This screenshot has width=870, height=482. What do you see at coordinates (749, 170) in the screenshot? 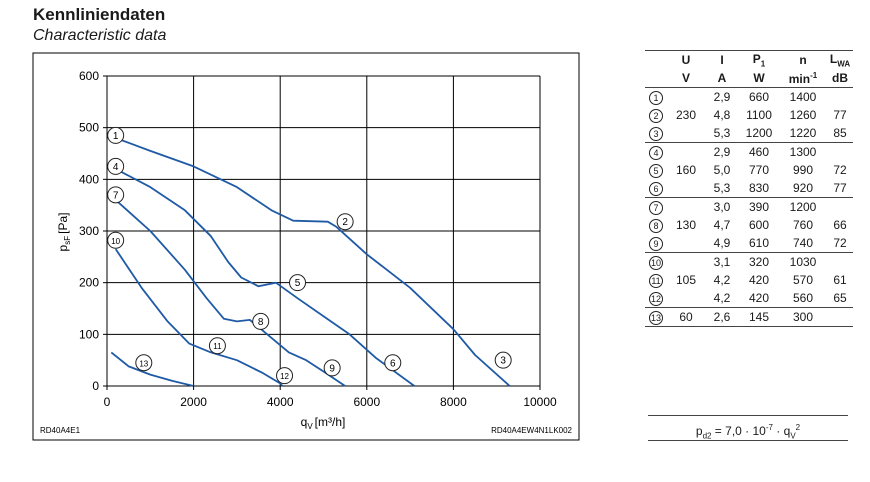
I see `table-row: 5 160 5,0 770 990 72` at bounding box center [749, 170].